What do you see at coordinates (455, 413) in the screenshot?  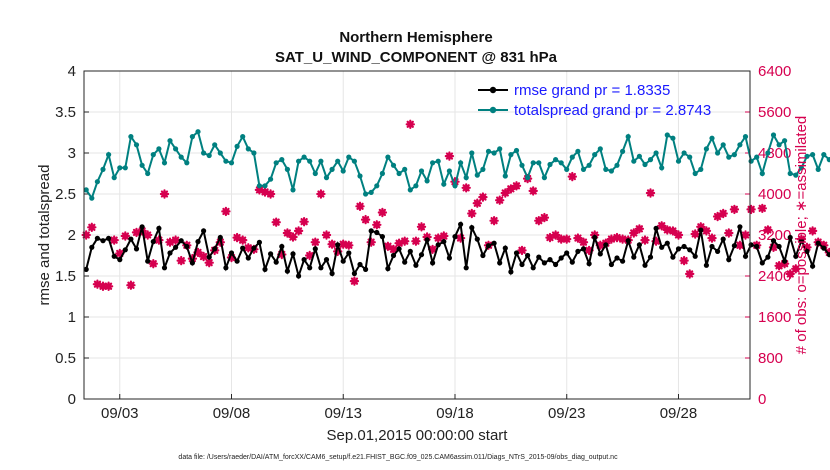 I see `x-tick-label: 09/18` at bounding box center [455, 413].